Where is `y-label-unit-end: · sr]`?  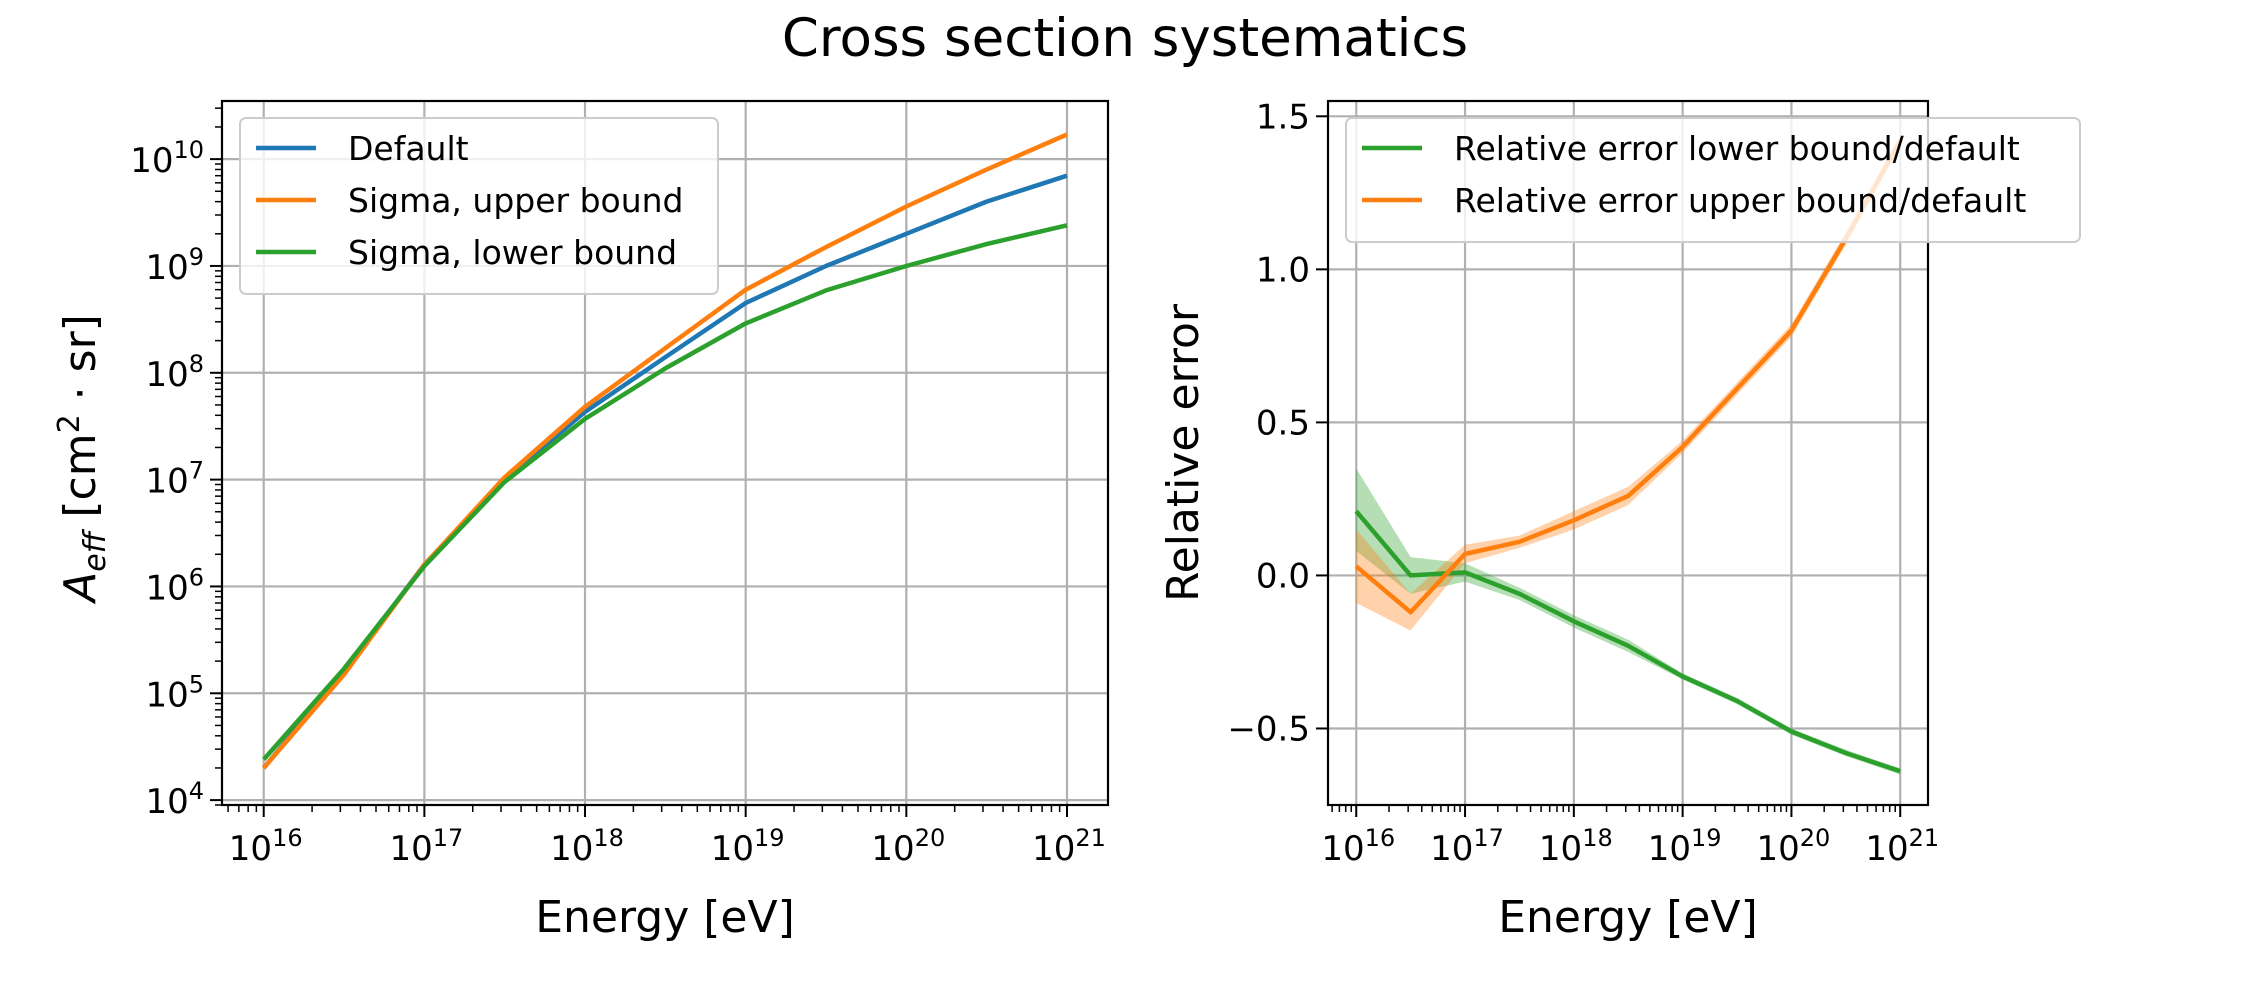
y-label-unit-end: · sr] is located at coordinates (80, 364).